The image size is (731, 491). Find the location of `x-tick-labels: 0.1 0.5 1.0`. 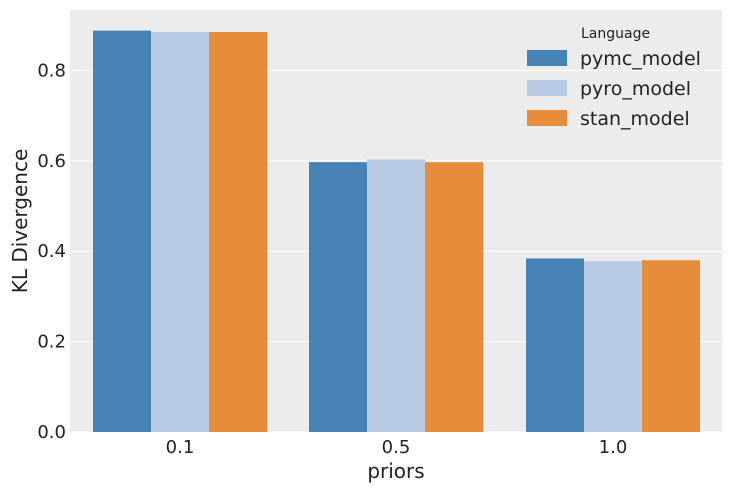

x-tick-labels: 0.1 0.5 1.0 is located at coordinates (397, 447).